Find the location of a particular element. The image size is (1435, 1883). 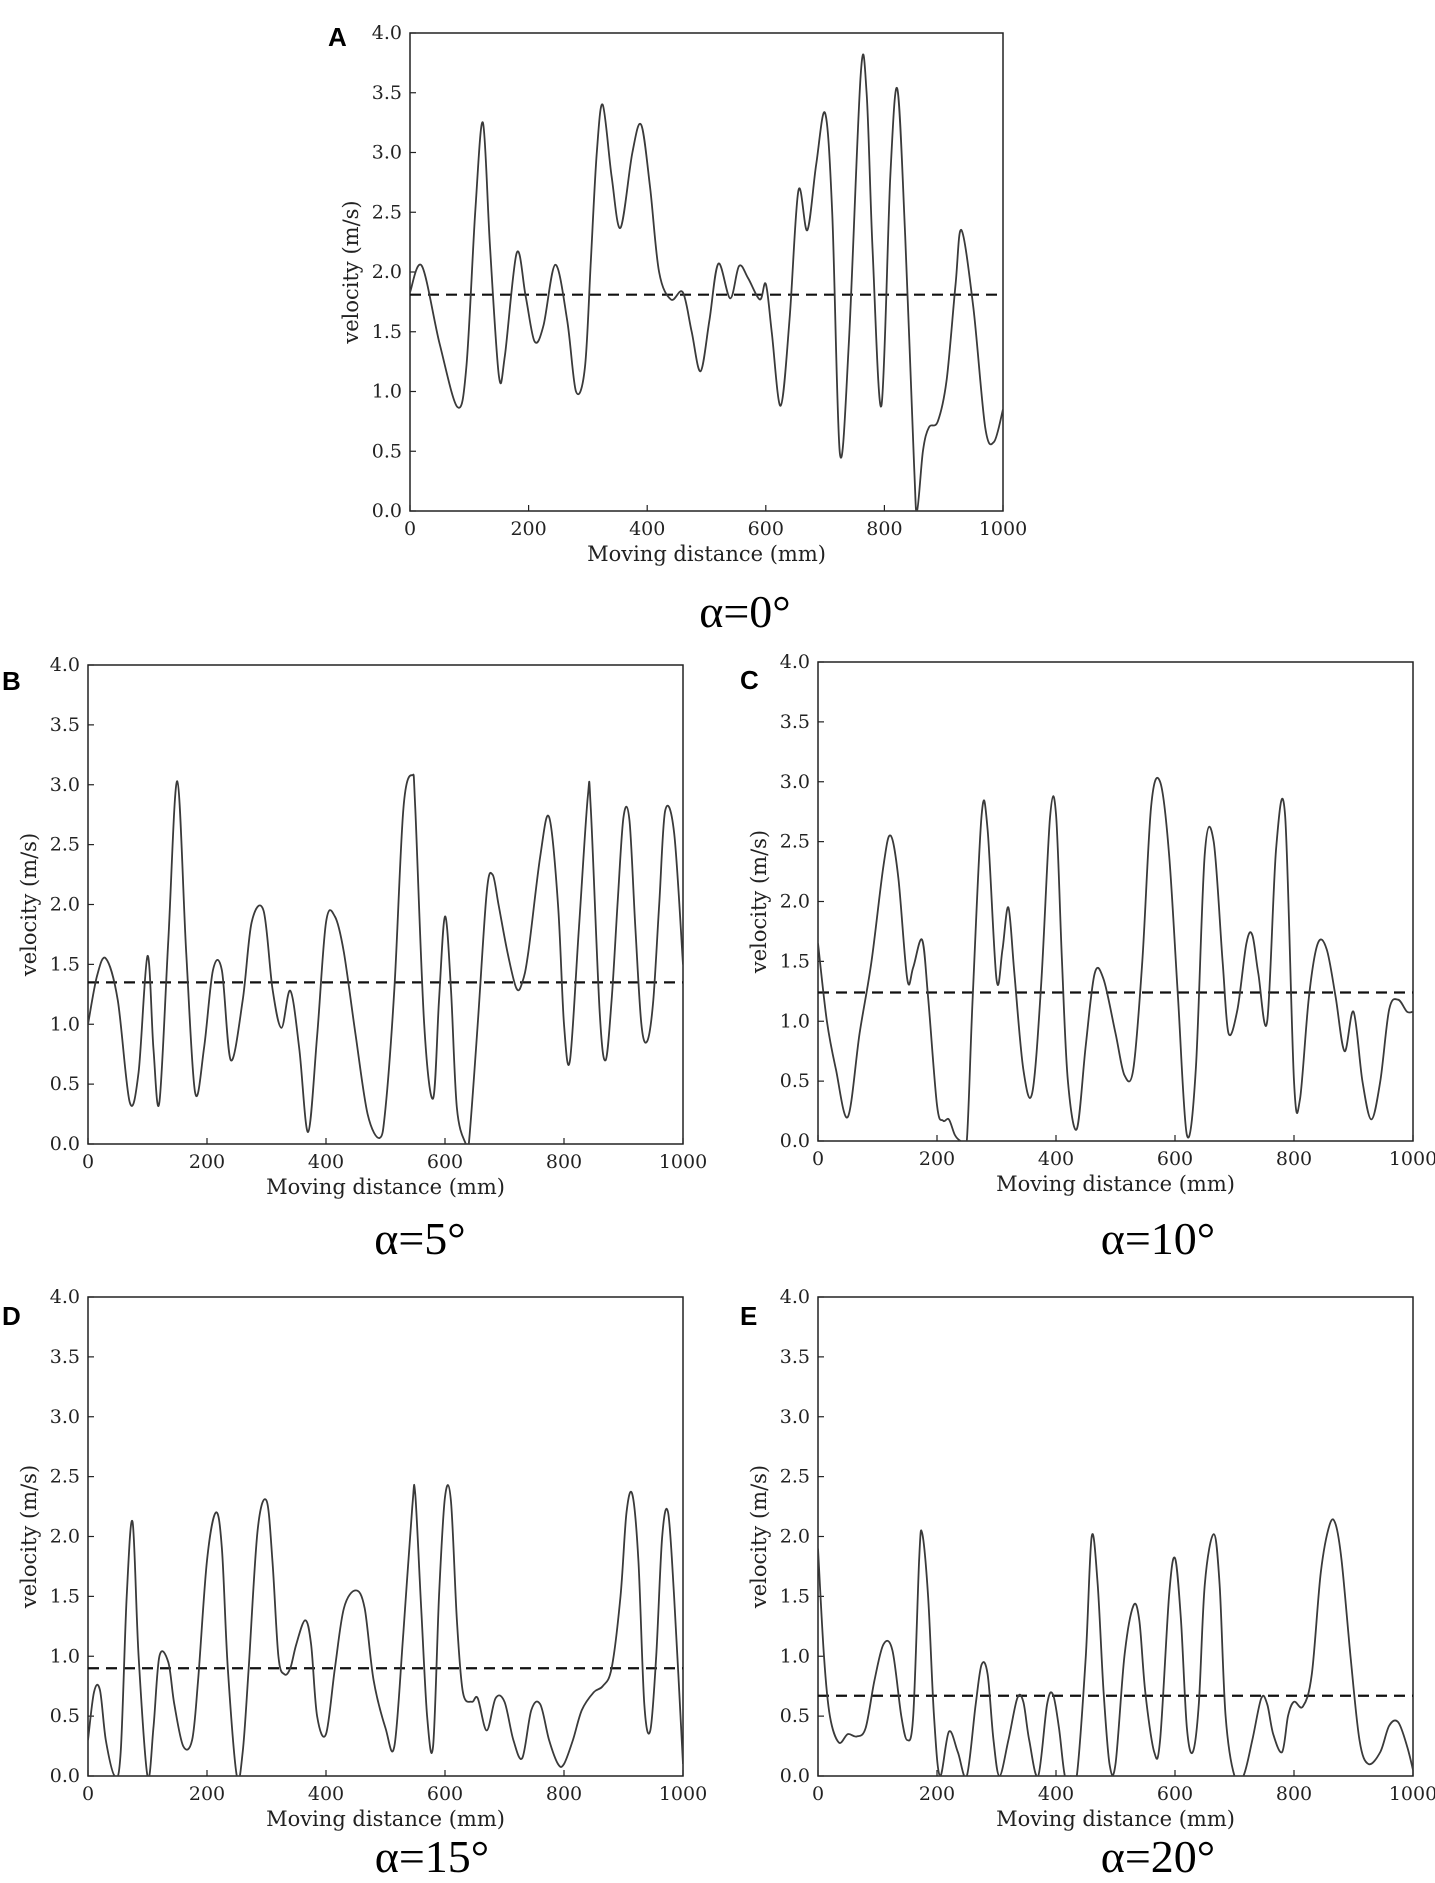

panel-letter: E is located at coordinates (748, 1316).